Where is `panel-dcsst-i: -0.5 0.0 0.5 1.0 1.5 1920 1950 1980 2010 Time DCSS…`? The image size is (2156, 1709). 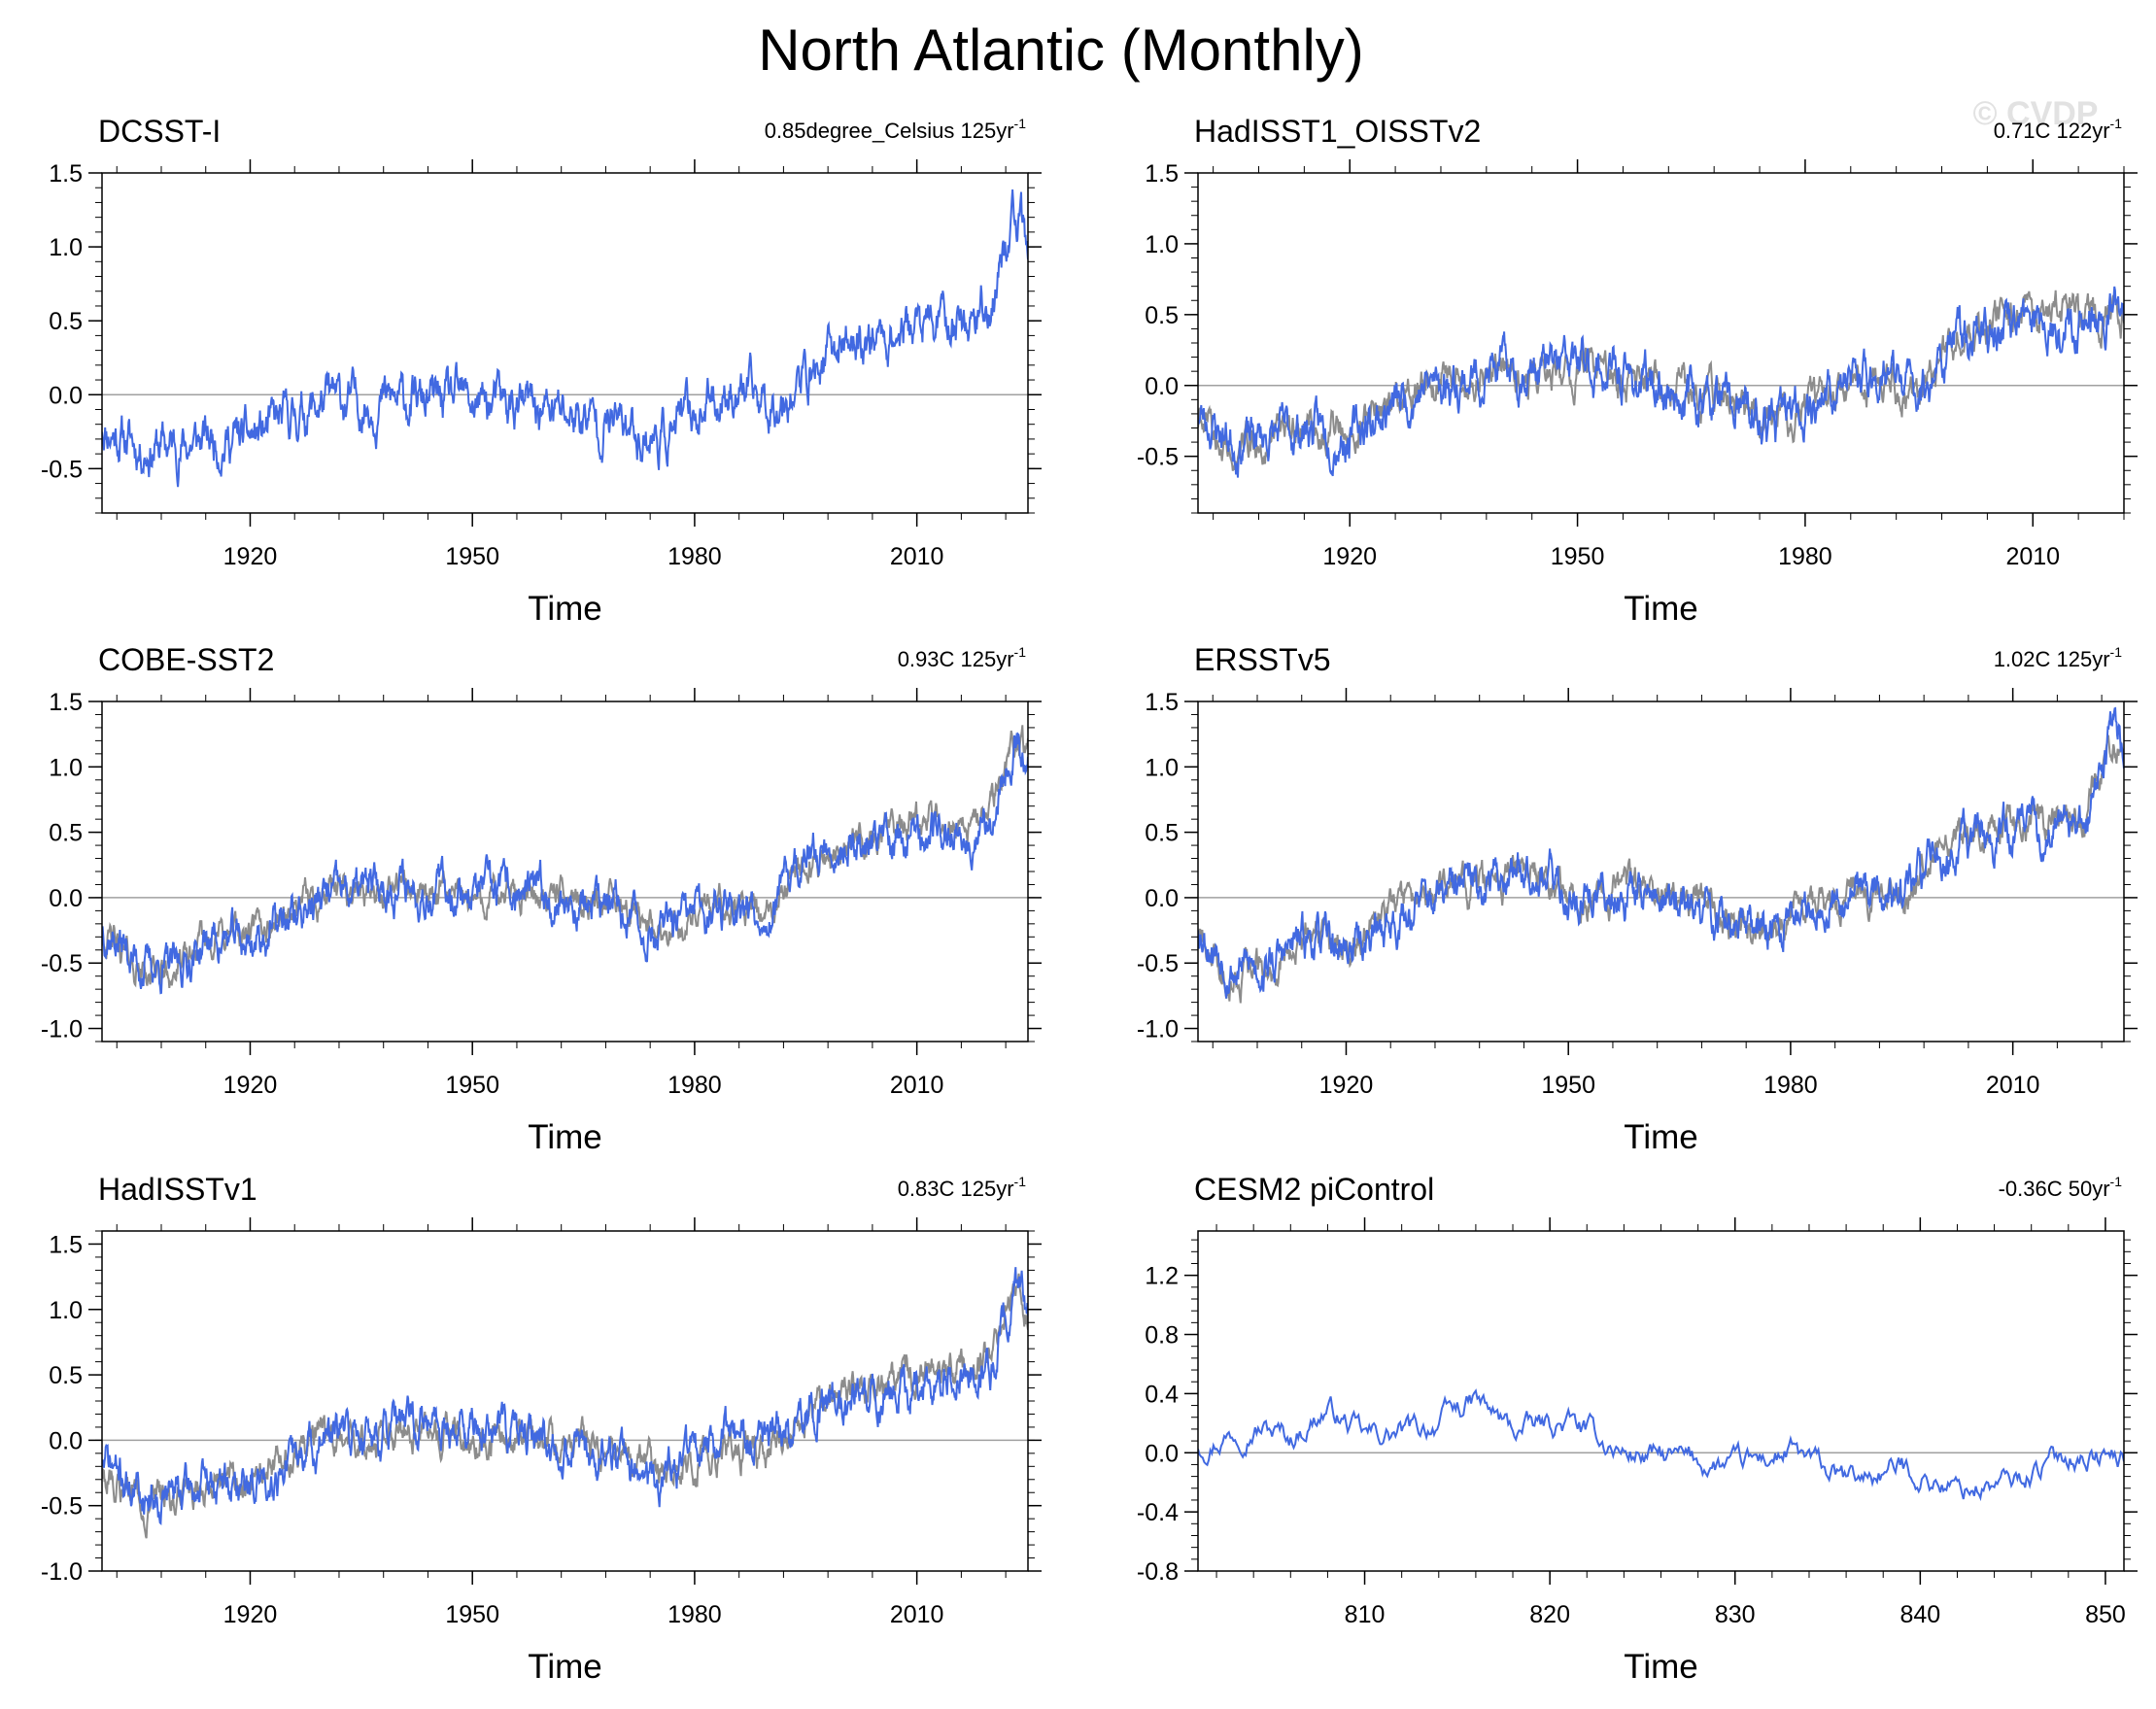 panel-dcsst-i: -0.5 0.0 0.5 1.0 1.5 1920 1950 1980 2010 Time DCSS… is located at coordinates (541, 371).